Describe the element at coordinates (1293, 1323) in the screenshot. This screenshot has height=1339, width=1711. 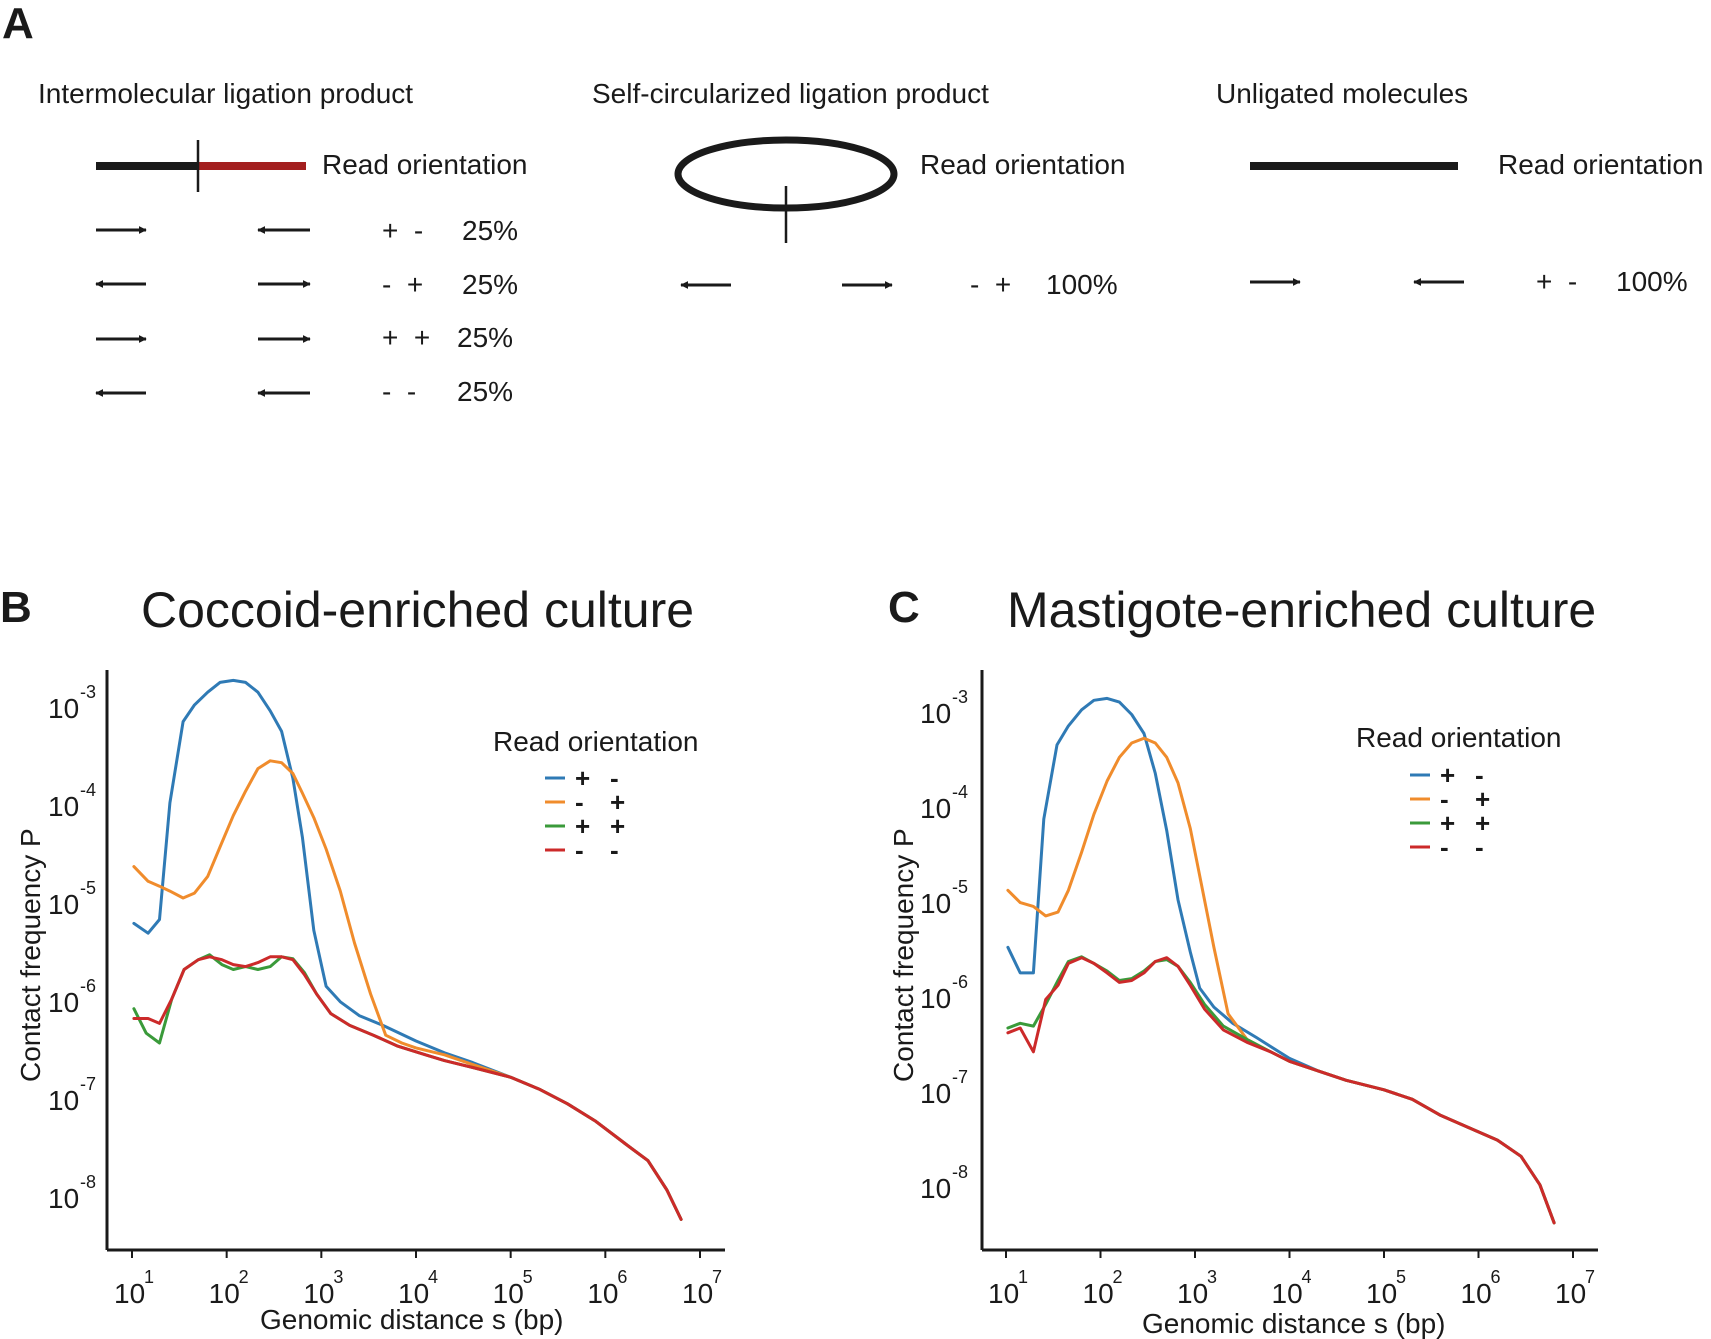
I see `x-axis-label: Genomic distance s (bp)` at that location.